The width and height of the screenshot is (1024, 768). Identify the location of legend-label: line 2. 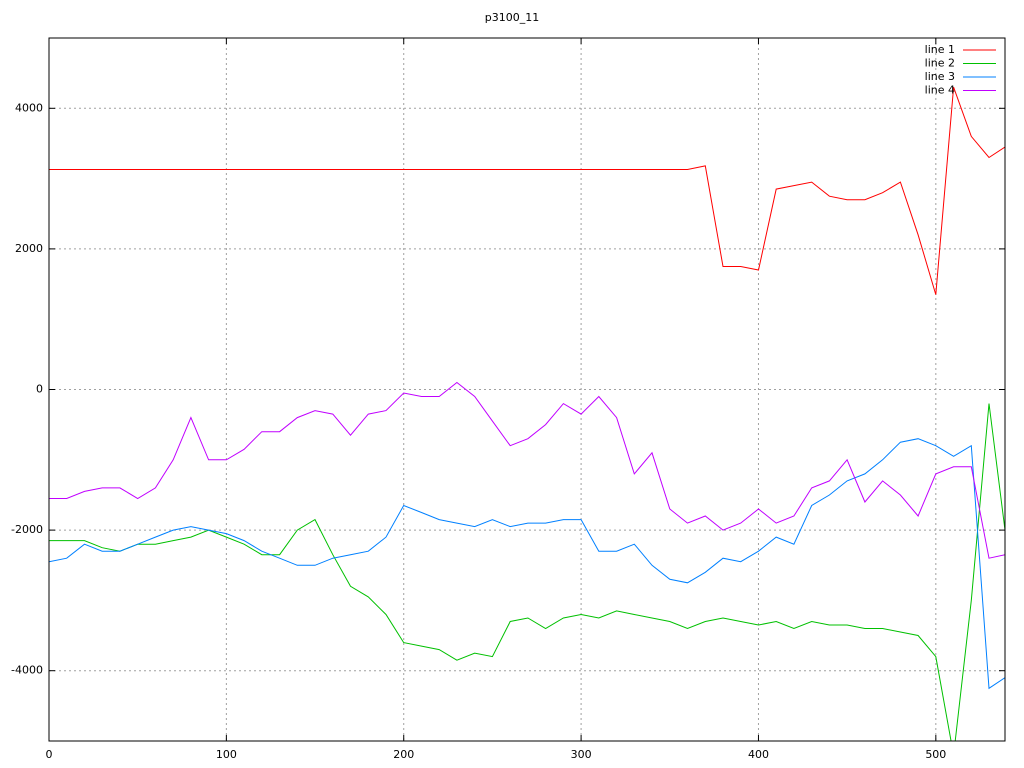
(940, 63).